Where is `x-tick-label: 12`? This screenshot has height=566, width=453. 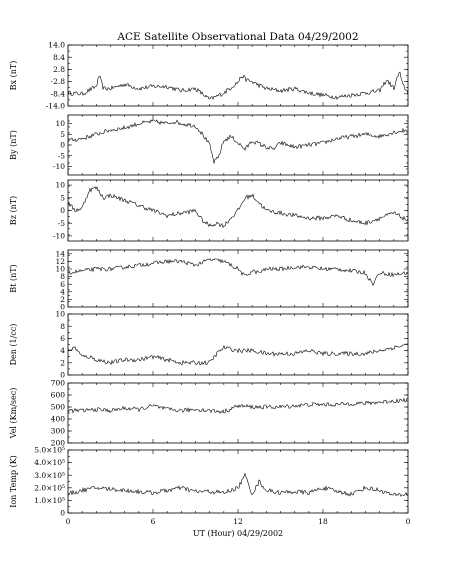
x-tick-label: 12 is located at coordinates (238, 521).